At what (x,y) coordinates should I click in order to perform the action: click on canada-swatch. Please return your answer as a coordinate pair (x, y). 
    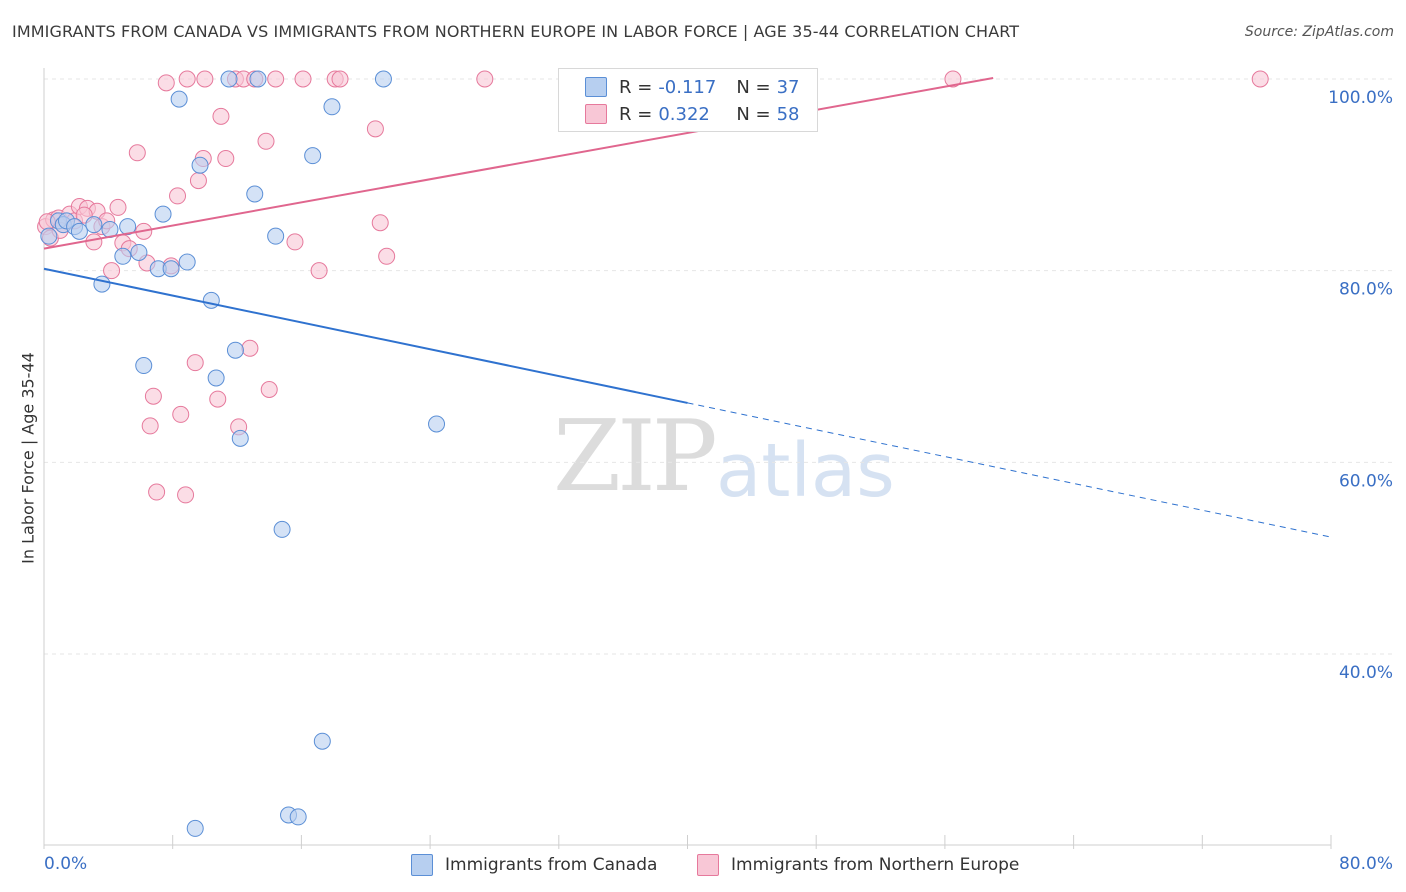
    Looking at the image, I should click on (596, 87).